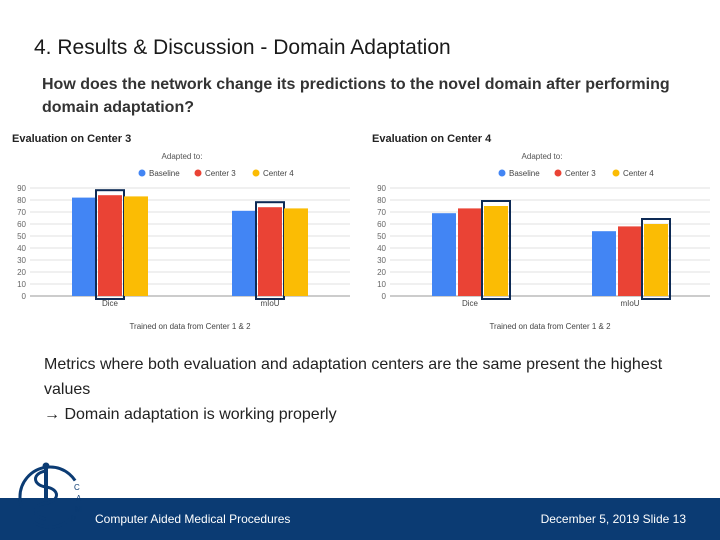  Describe the element at coordinates (613, 519) in the screenshot. I see `footer-date-slide: December 5, 2019 Slide 13` at that location.